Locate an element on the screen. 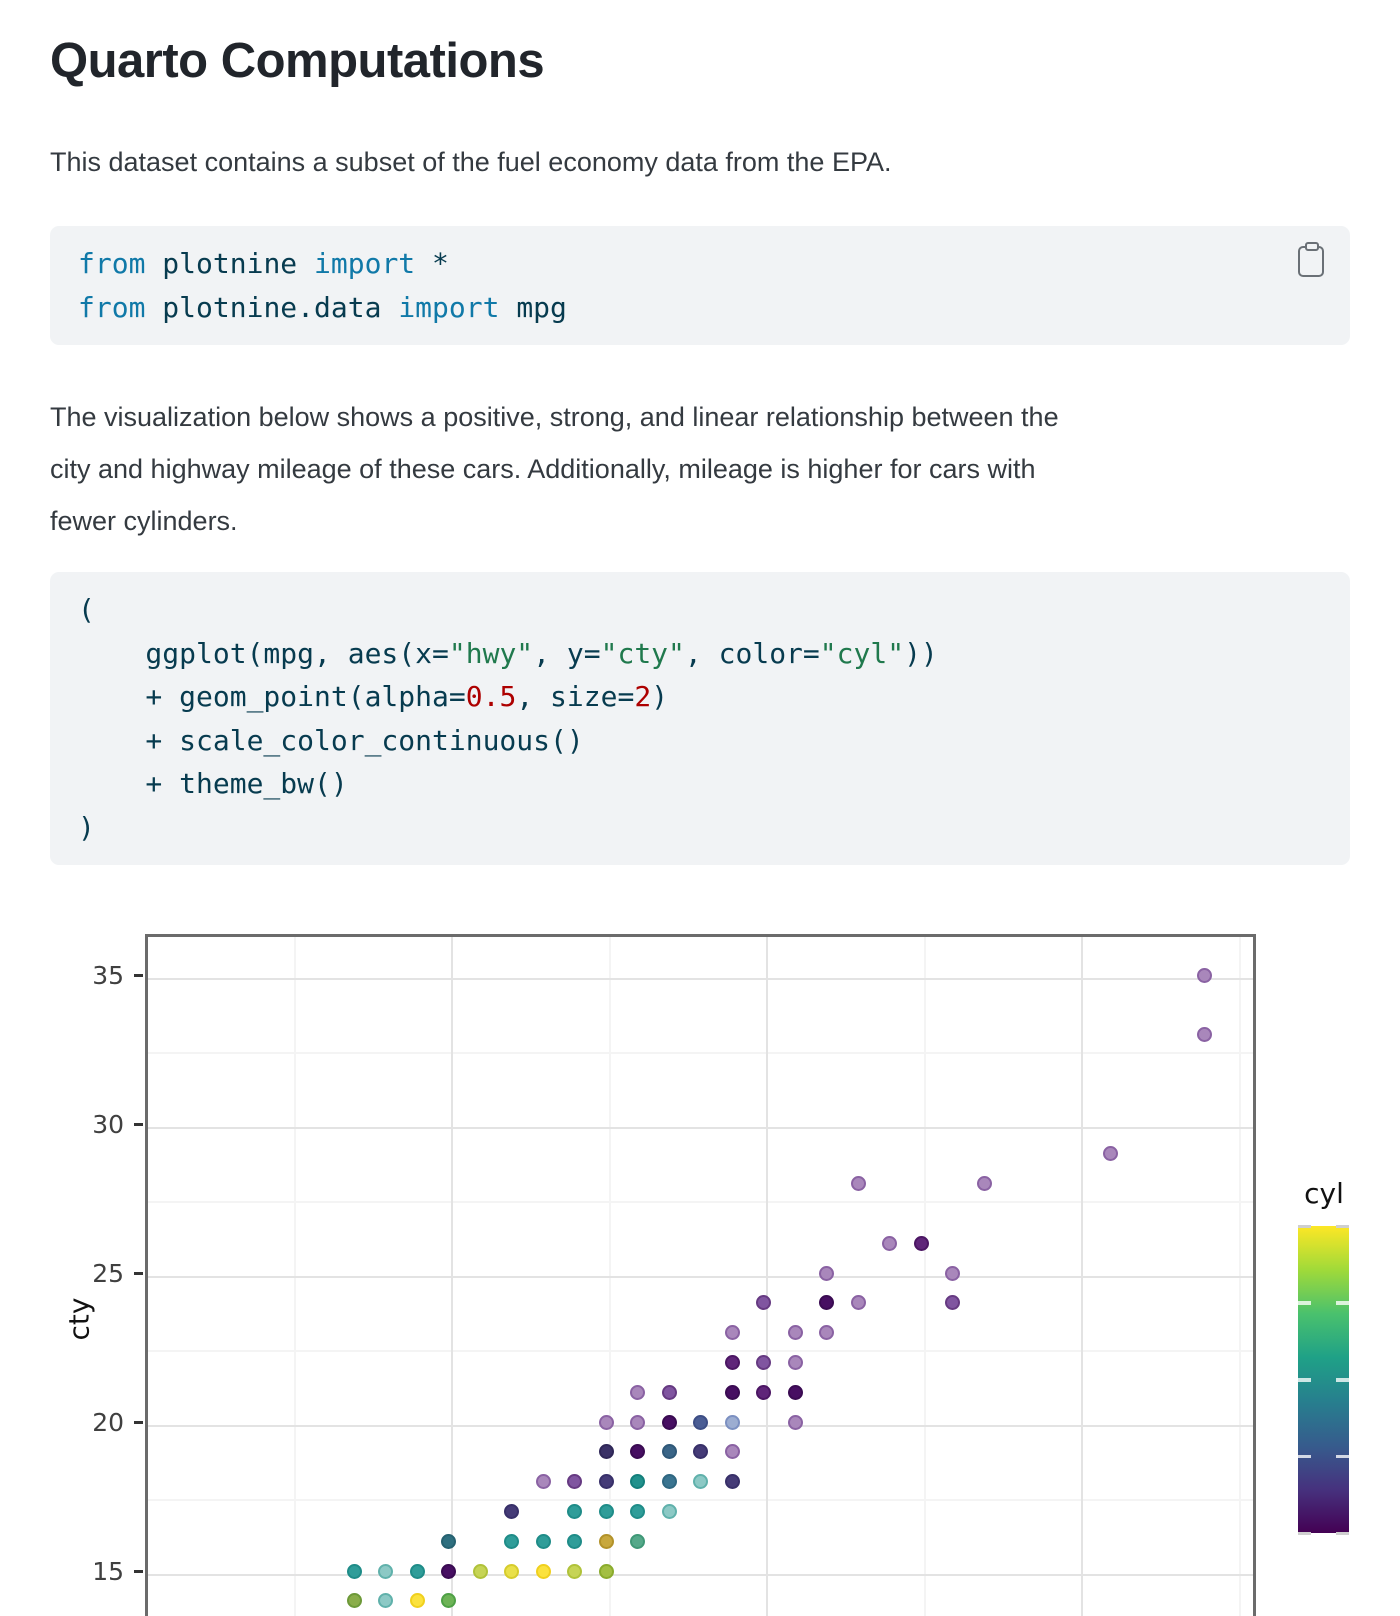 The height and width of the screenshot is (1616, 1400). y-axis-title: cty is located at coordinates (79, 1319).